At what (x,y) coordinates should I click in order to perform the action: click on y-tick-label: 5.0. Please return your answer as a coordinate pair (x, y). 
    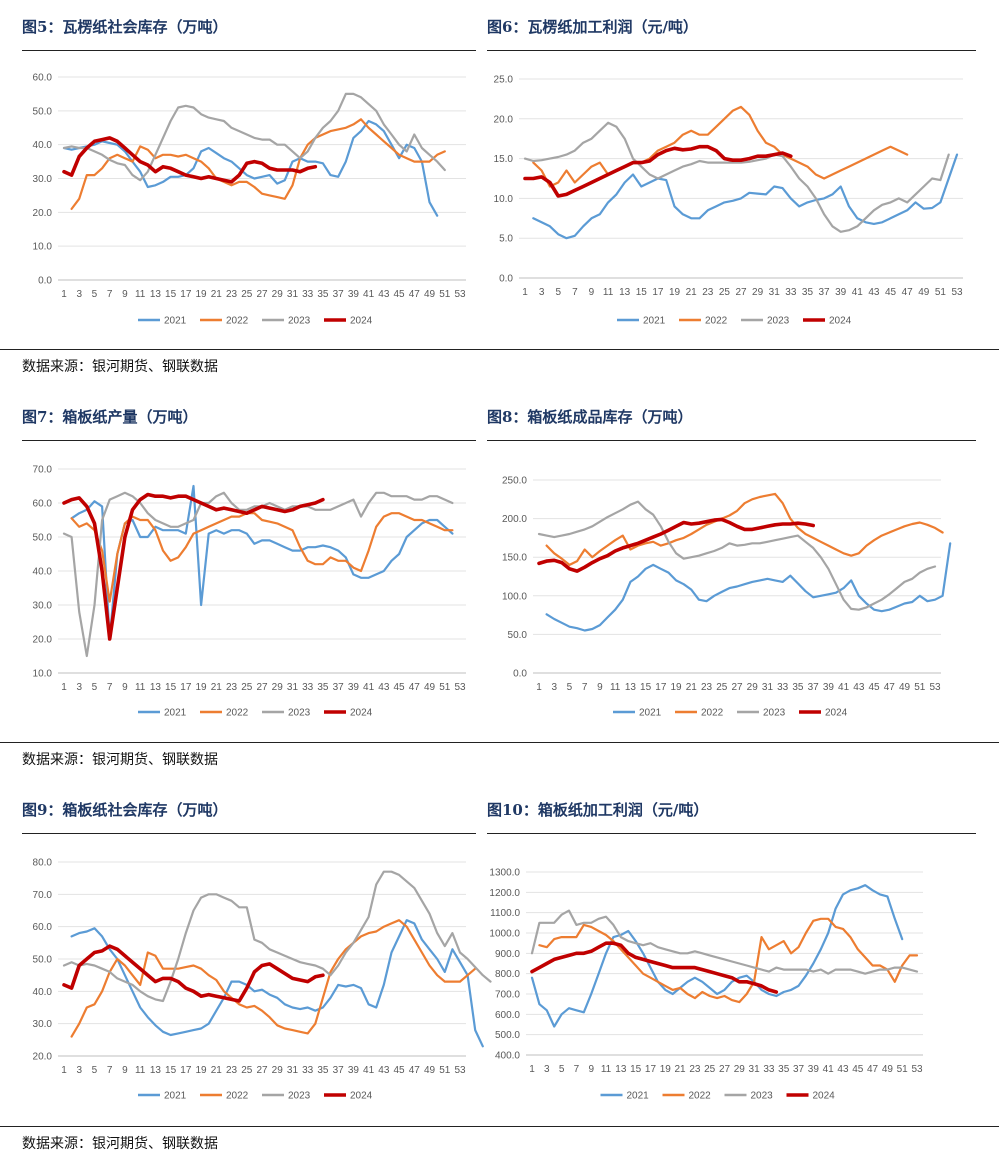
    Looking at the image, I should click on (506, 239).